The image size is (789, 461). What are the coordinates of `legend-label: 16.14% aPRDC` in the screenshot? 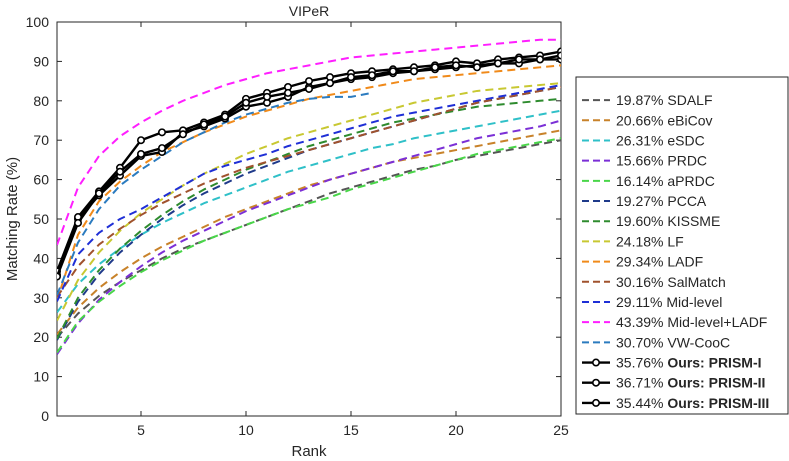 It's located at (665, 181).